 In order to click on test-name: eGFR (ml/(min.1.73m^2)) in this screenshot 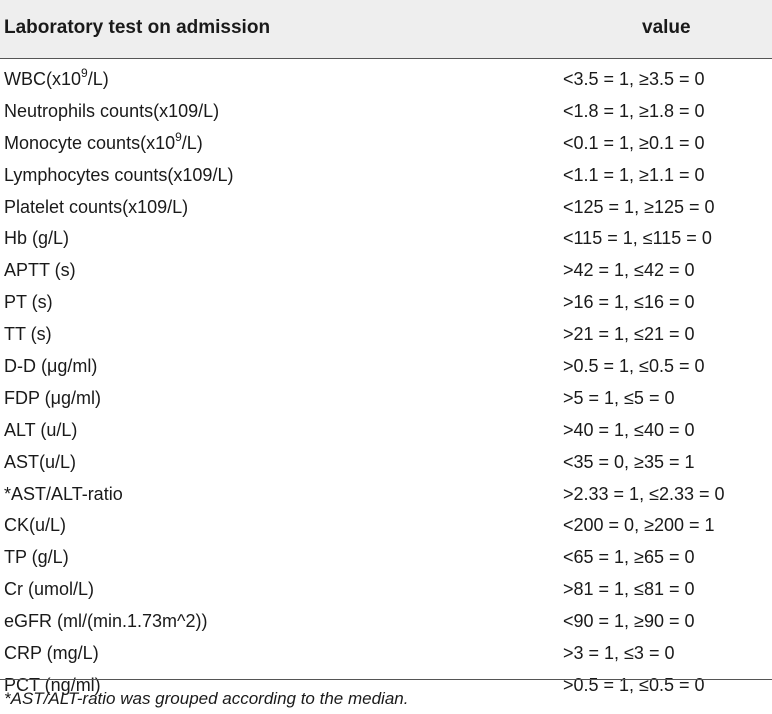, I will do `click(106, 621)`.